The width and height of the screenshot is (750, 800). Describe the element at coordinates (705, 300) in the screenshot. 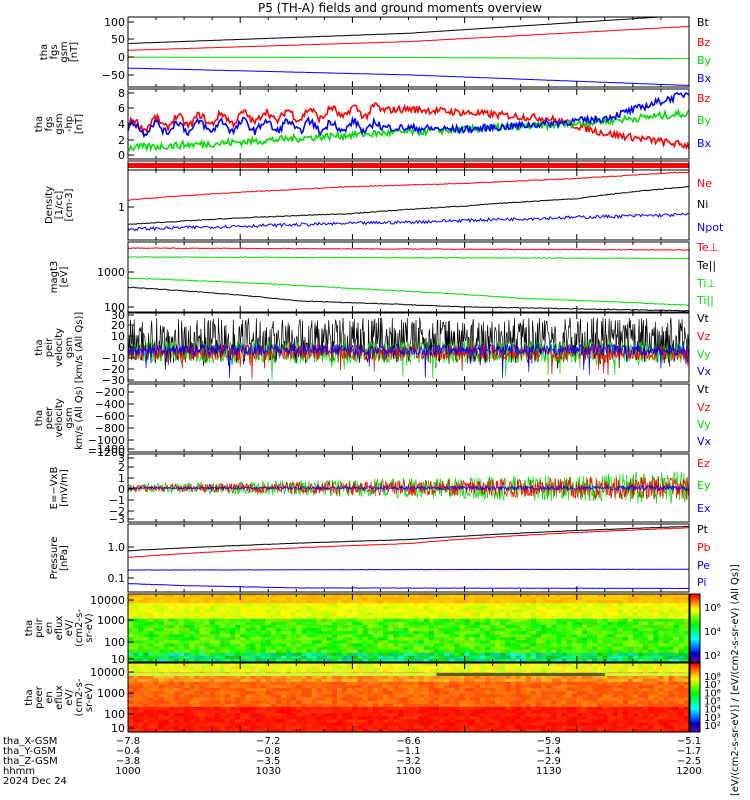

I see `legend-Ti: Ti||` at that location.